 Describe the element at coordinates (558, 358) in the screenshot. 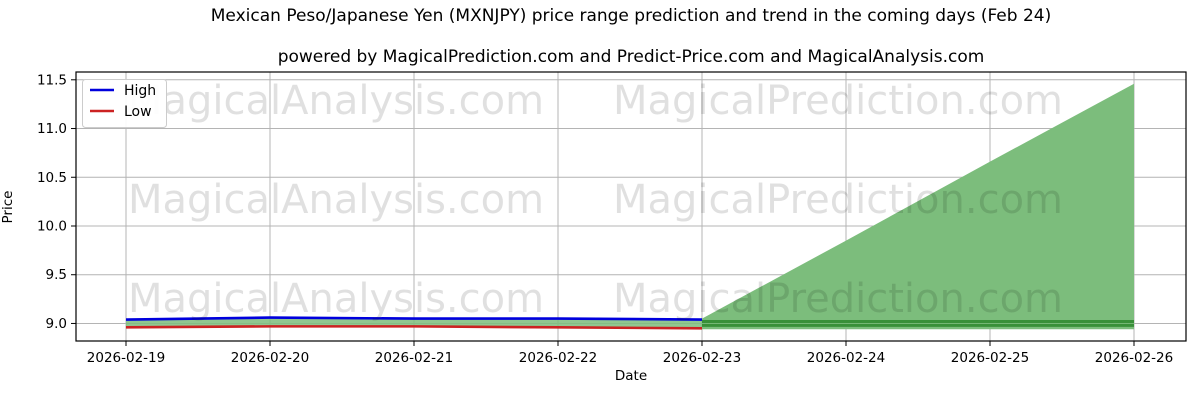

I see `x-tick-label: 2026-02-22` at that location.